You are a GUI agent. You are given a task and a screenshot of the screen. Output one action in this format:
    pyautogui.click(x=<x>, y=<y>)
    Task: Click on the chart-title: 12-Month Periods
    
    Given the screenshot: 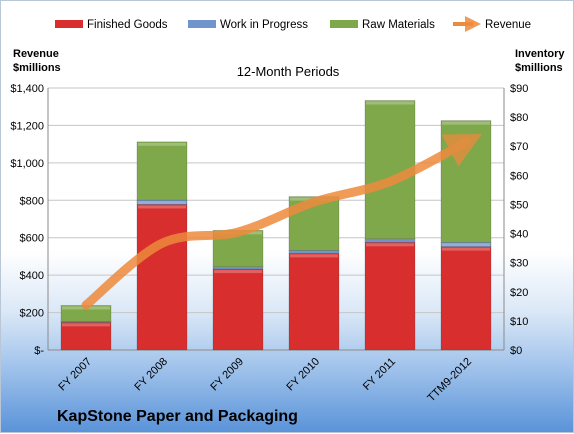 What is the action you would take?
    pyautogui.click(x=288, y=71)
    